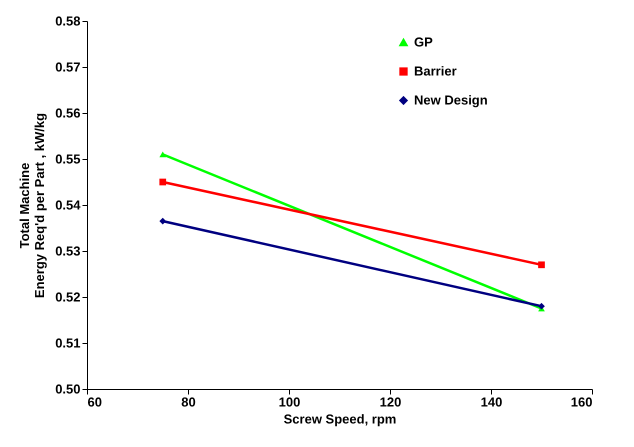 This screenshot has width=634, height=447. What do you see at coordinates (67, 297) in the screenshot?
I see `y-tick-label: 0.52` at bounding box center [67, 297].